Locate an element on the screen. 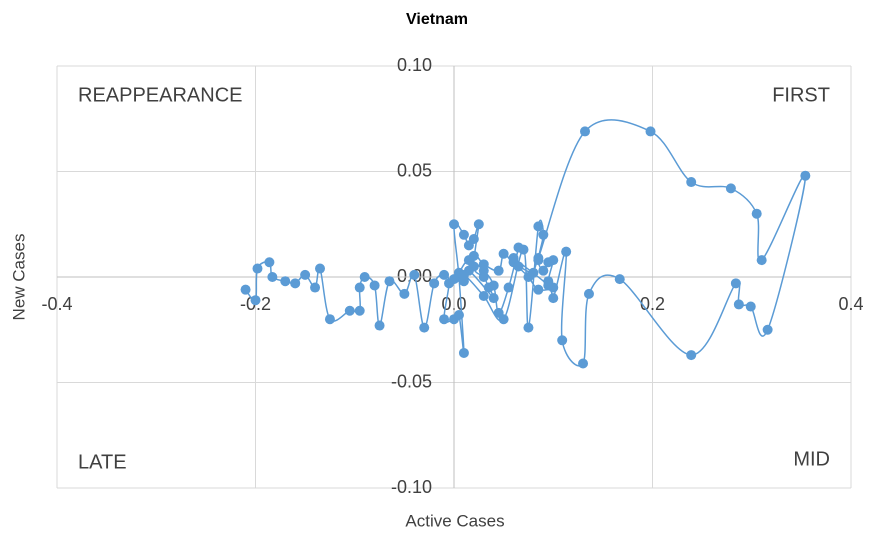  y-tick-label: -0.05 is located at coordinates (411, 381).